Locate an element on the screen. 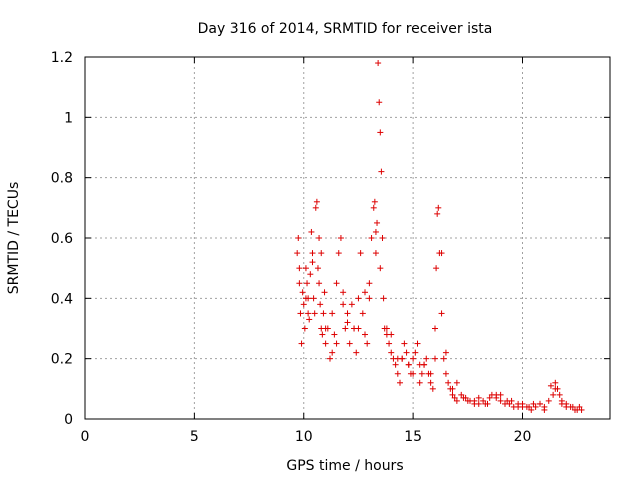  y-tick-label: 0 is located at coordinates (68, 420).